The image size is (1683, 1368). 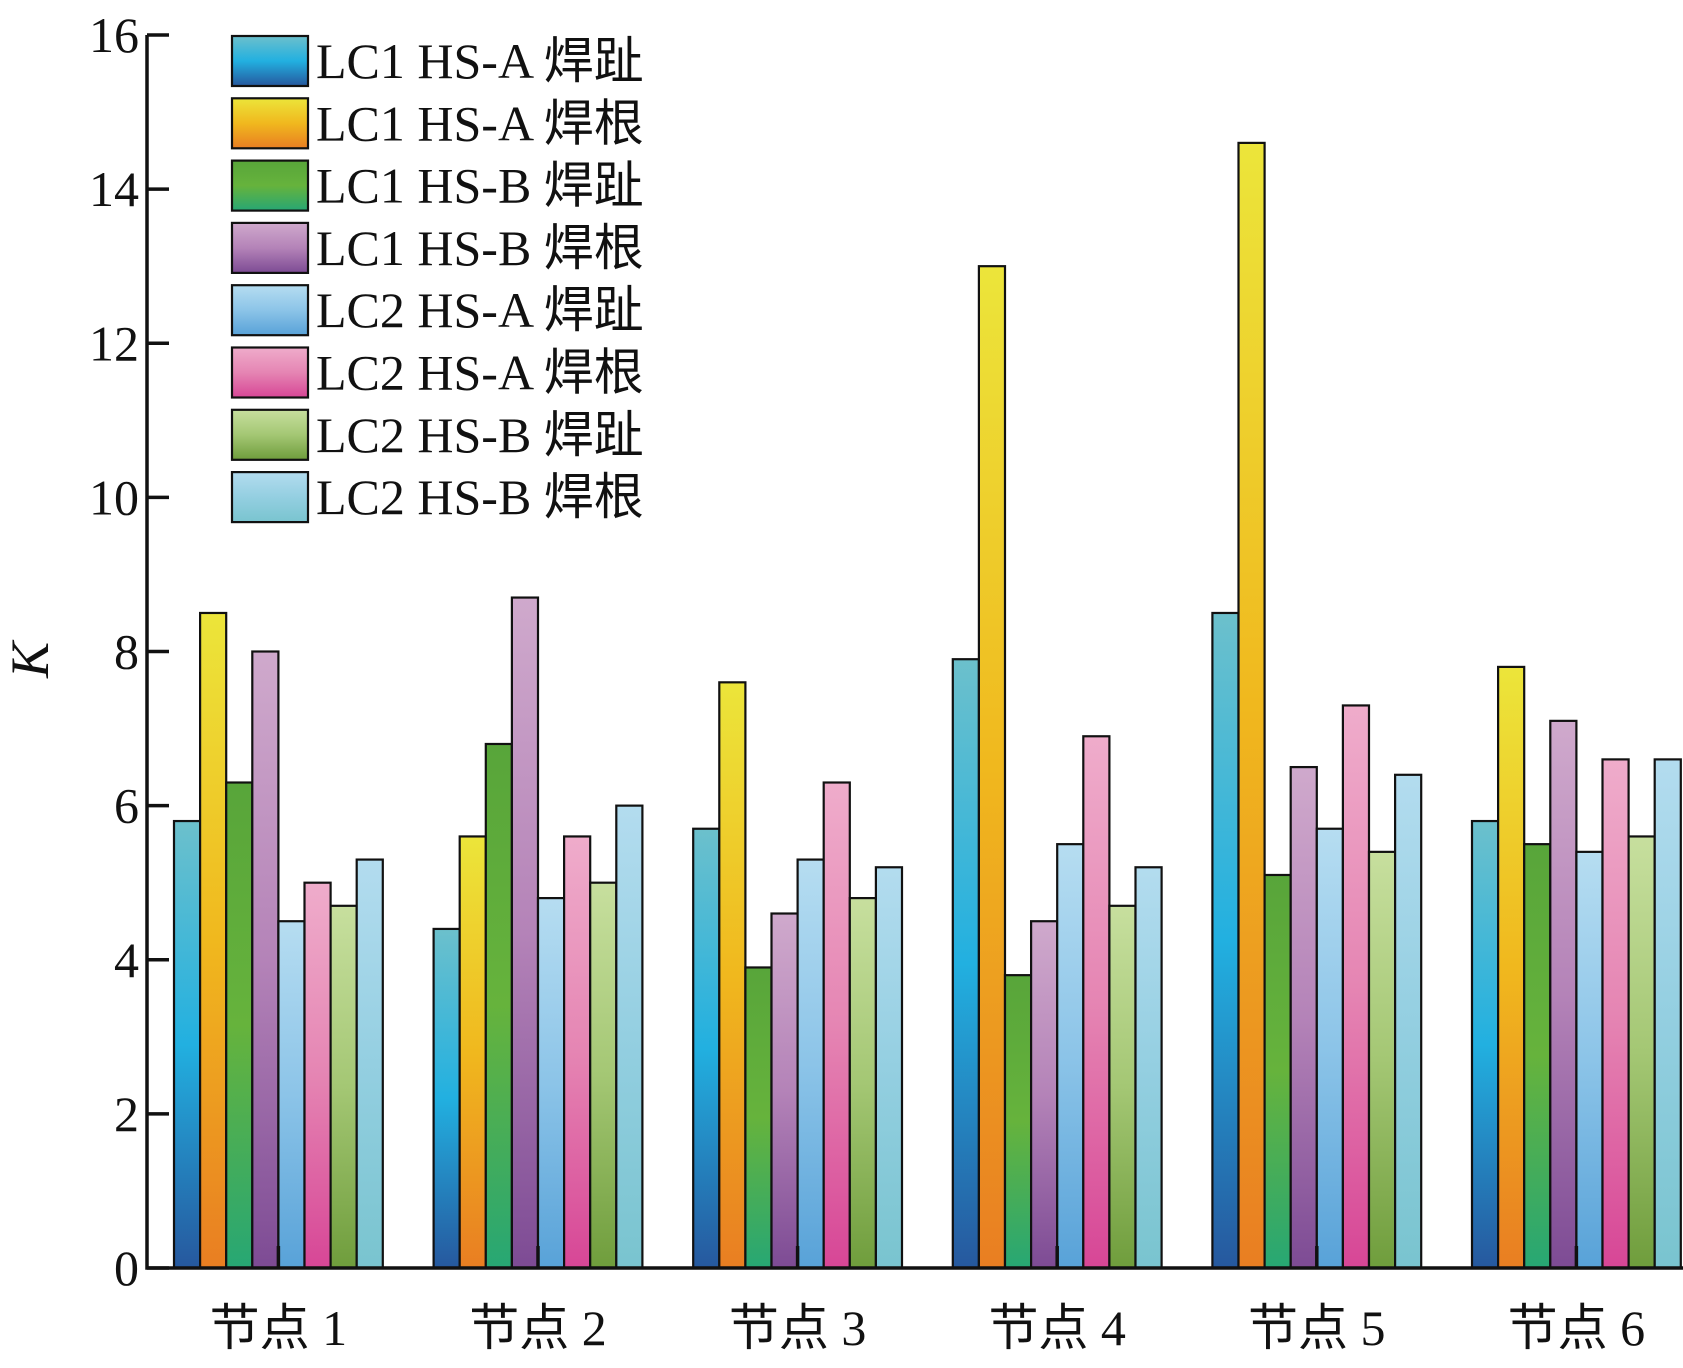 What do you see at coordinates (538, 1328) in the screenshot?
I see `x-tick-label: 节点 2` at bounding box center [538, 1328].